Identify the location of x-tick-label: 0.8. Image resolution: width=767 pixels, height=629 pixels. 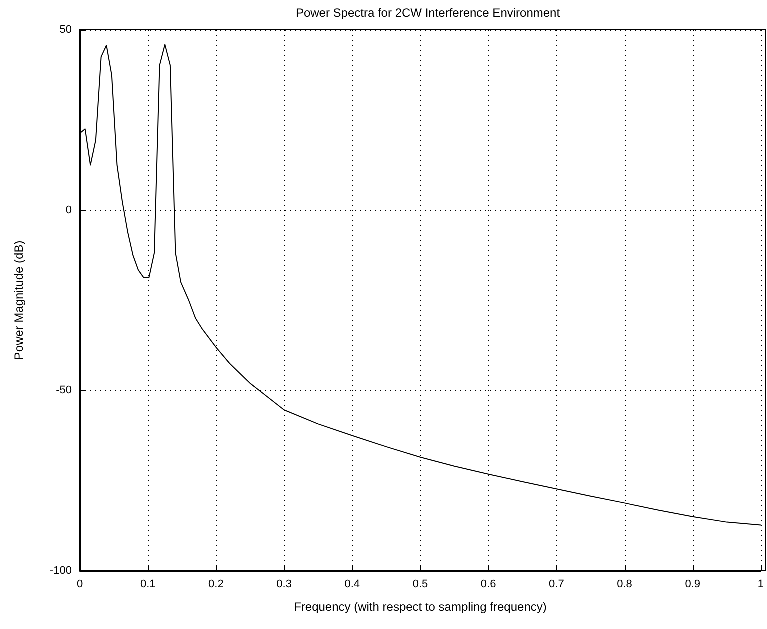
(624, 584).